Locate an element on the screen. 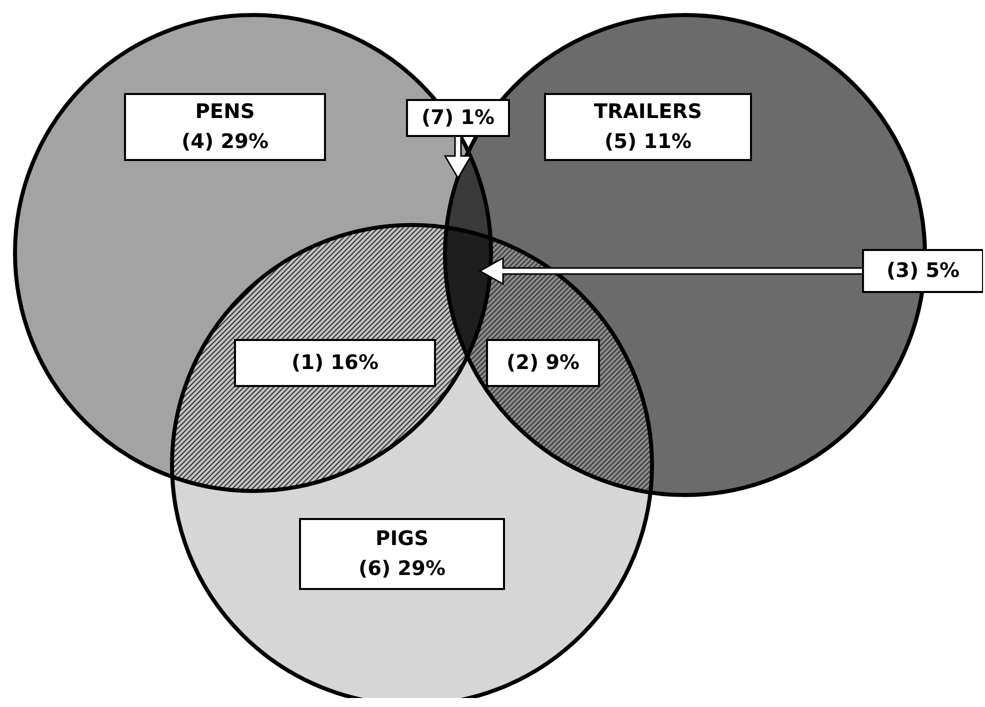 Image resolution: width=985 pixels, height=707 pixels. text: PENS is located at coordinates (225, 111).